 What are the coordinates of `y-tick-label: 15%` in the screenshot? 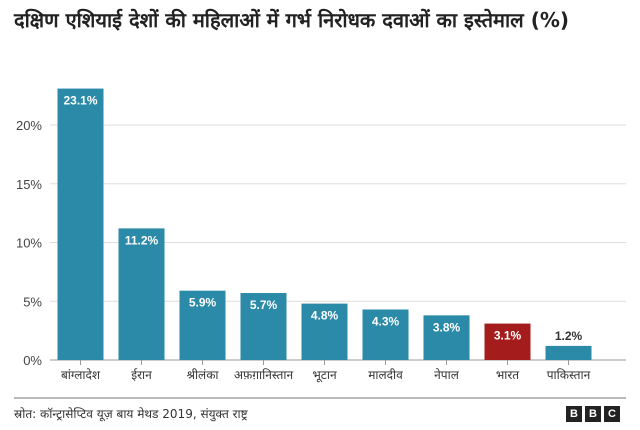 It's located at (29, 184).